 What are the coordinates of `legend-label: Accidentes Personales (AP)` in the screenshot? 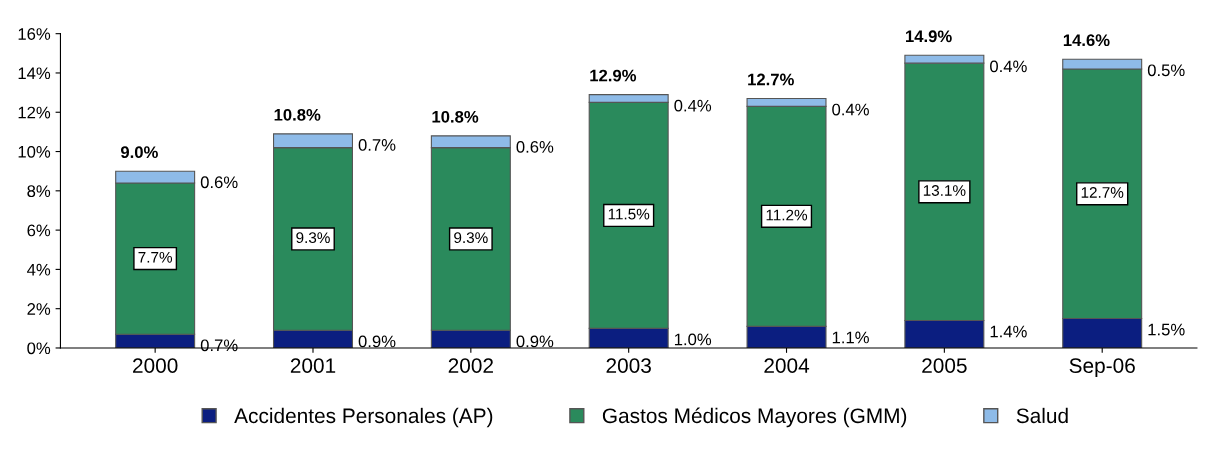 It's located at (363, 417).